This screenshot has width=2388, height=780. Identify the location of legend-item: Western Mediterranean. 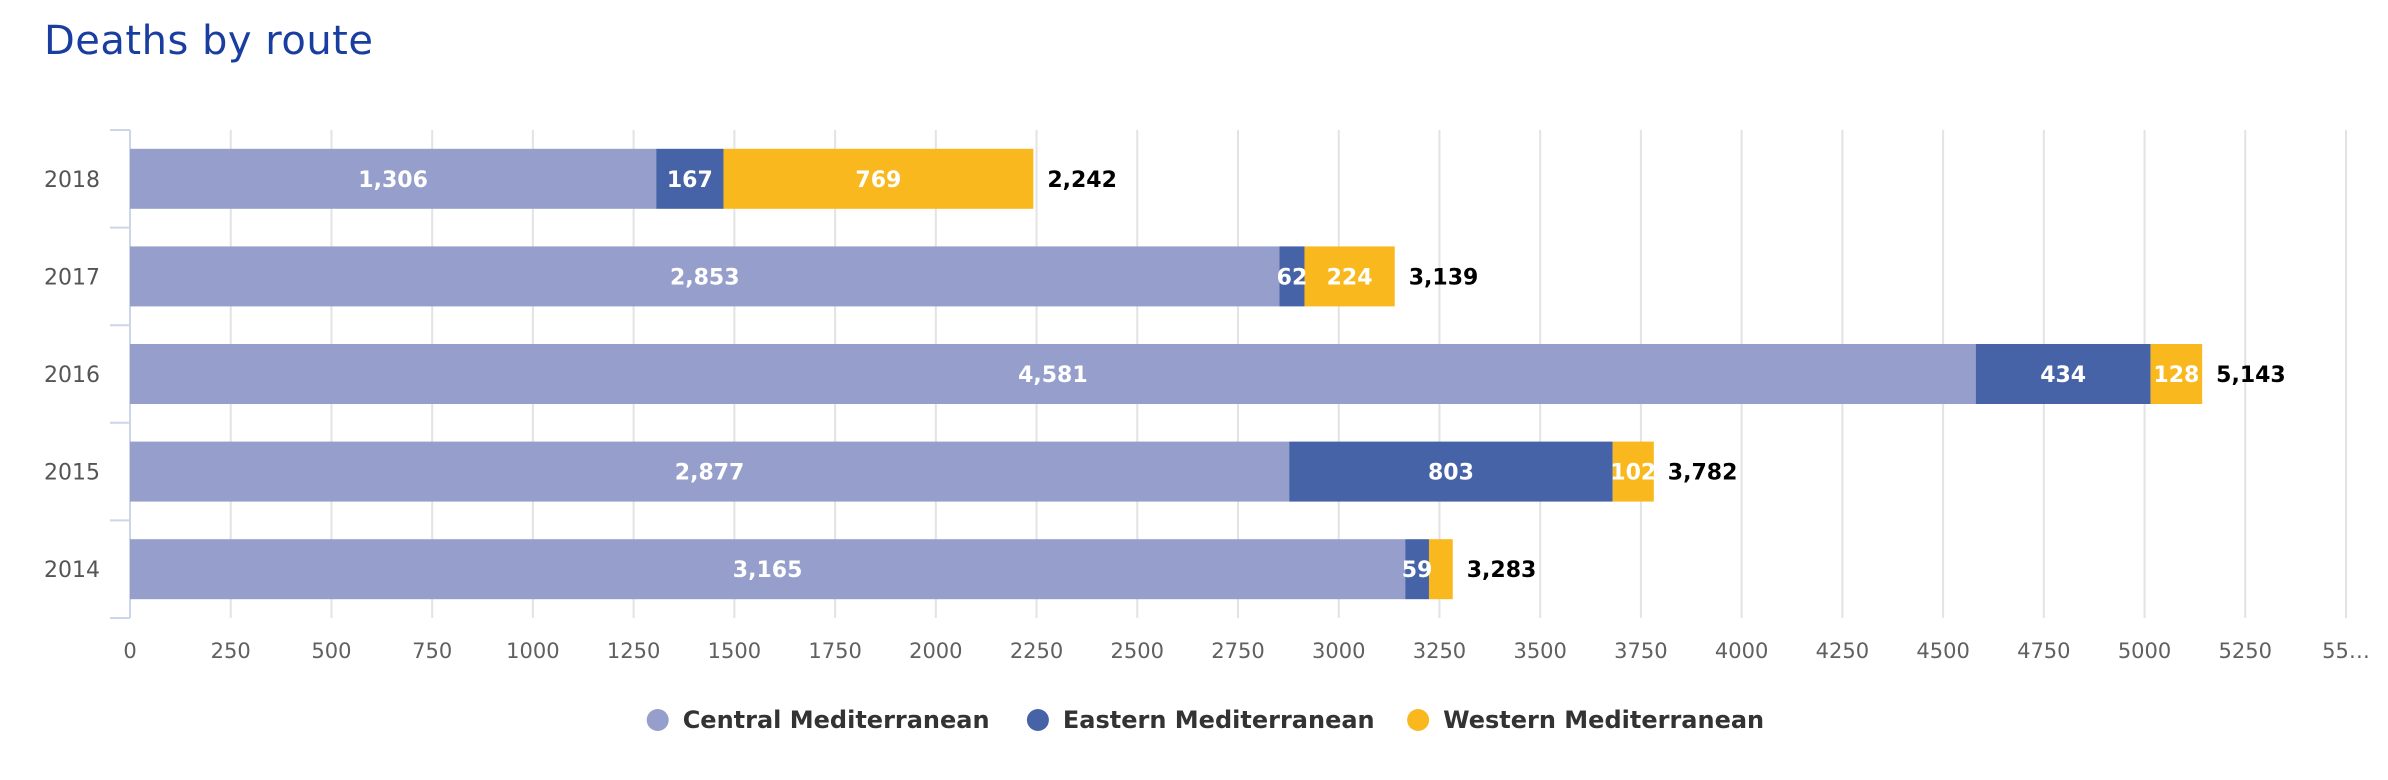
(1585, 720).